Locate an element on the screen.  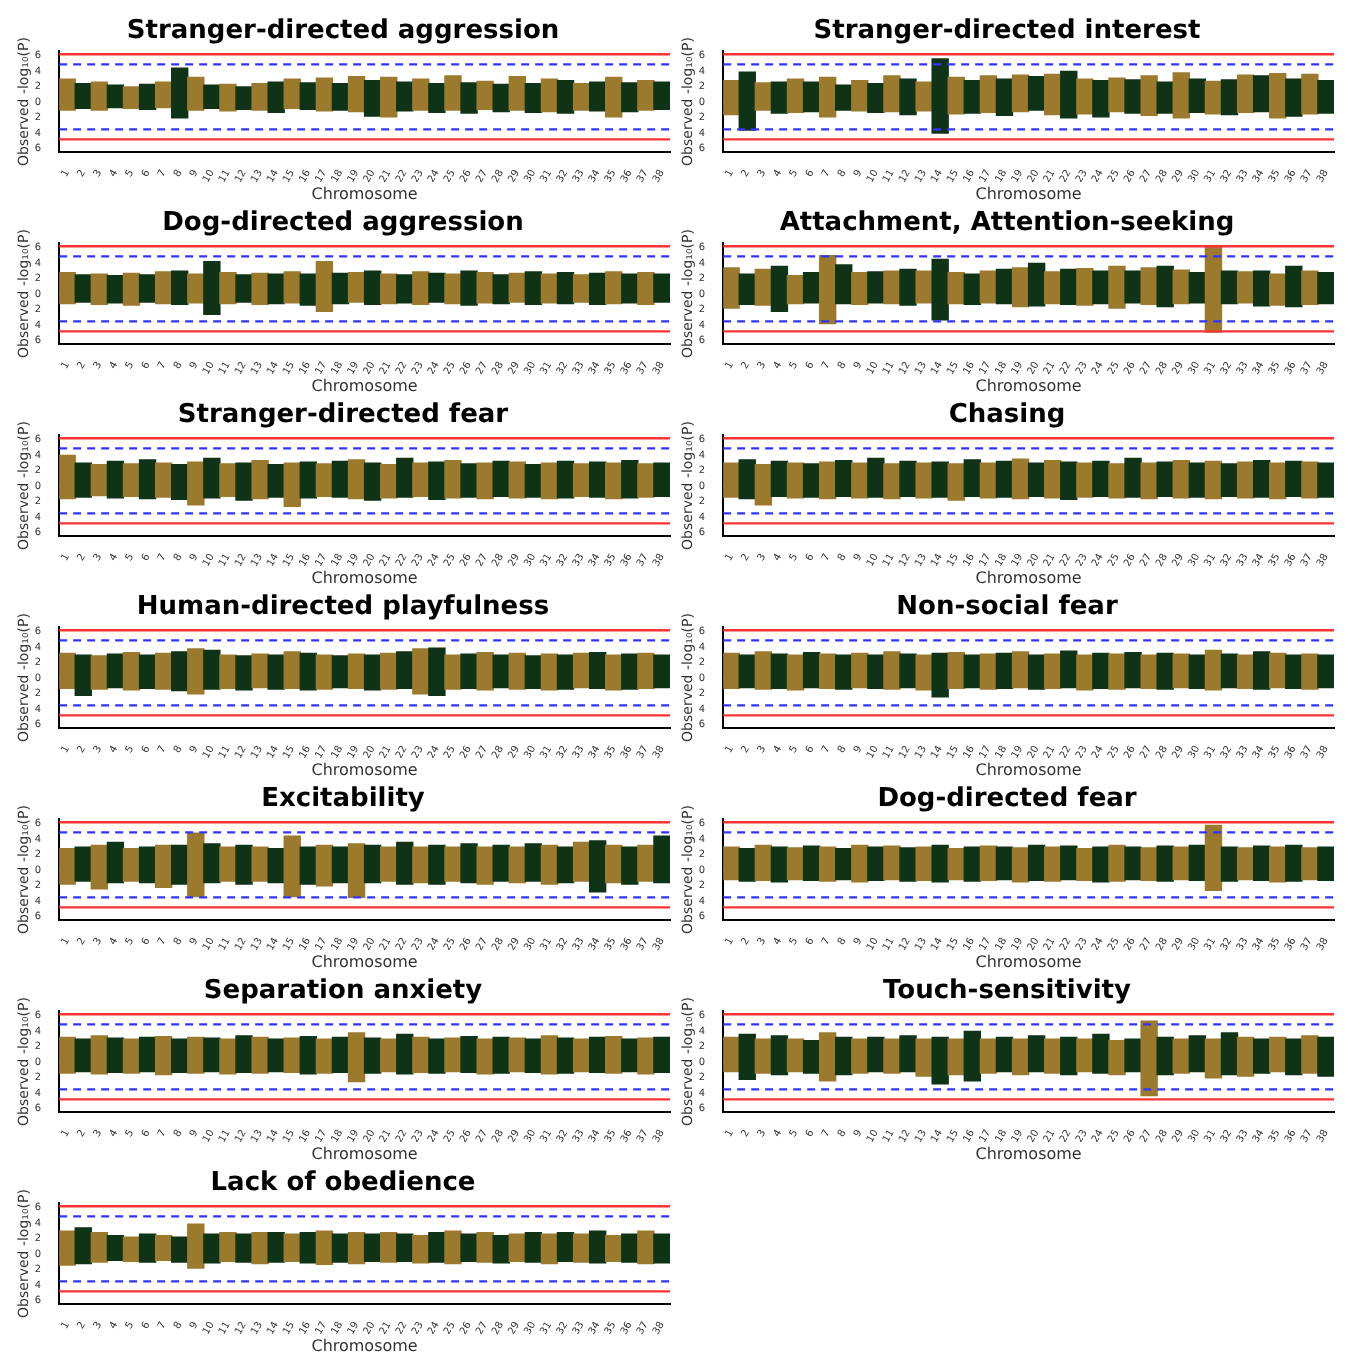
chart-title: Attachment, Attention-seeking is located at coordinates (1007, 223).